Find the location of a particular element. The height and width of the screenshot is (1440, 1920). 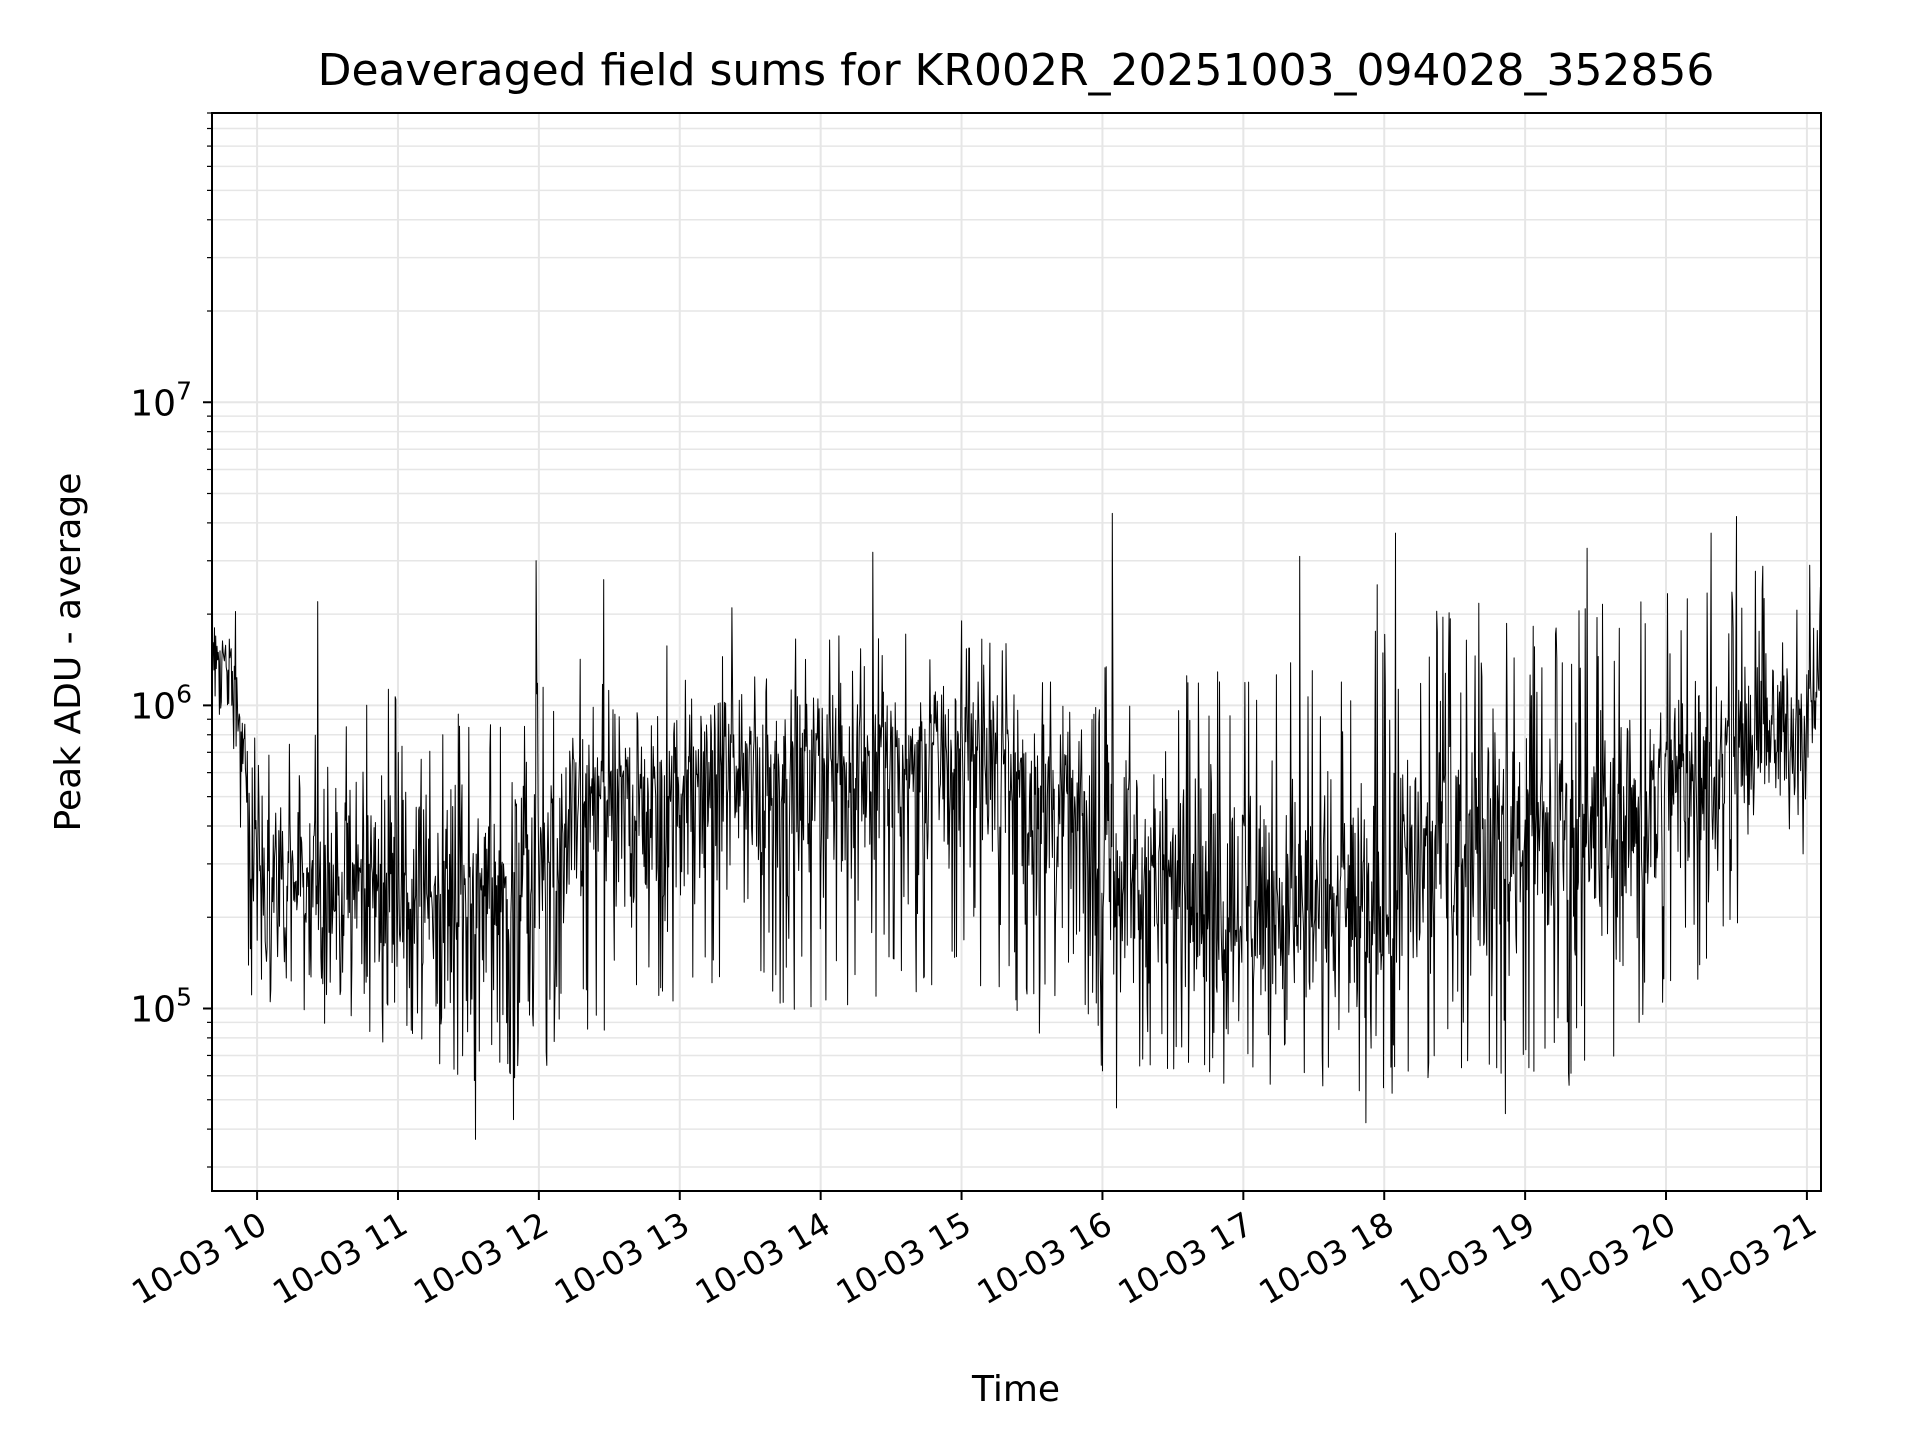

x-tick-label: 10-03 19 is located at coordinates (1467, 1258).